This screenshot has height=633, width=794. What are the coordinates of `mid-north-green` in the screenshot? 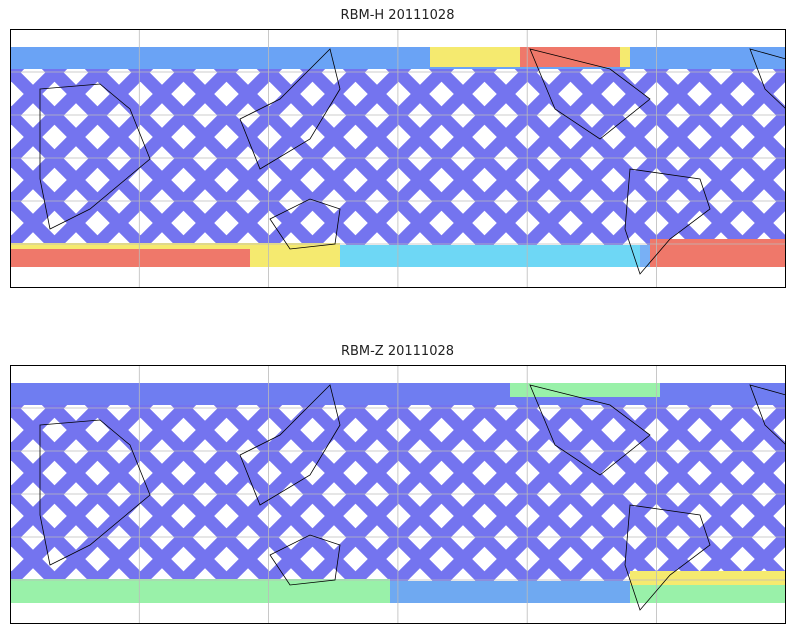 It's located at (585, 390).